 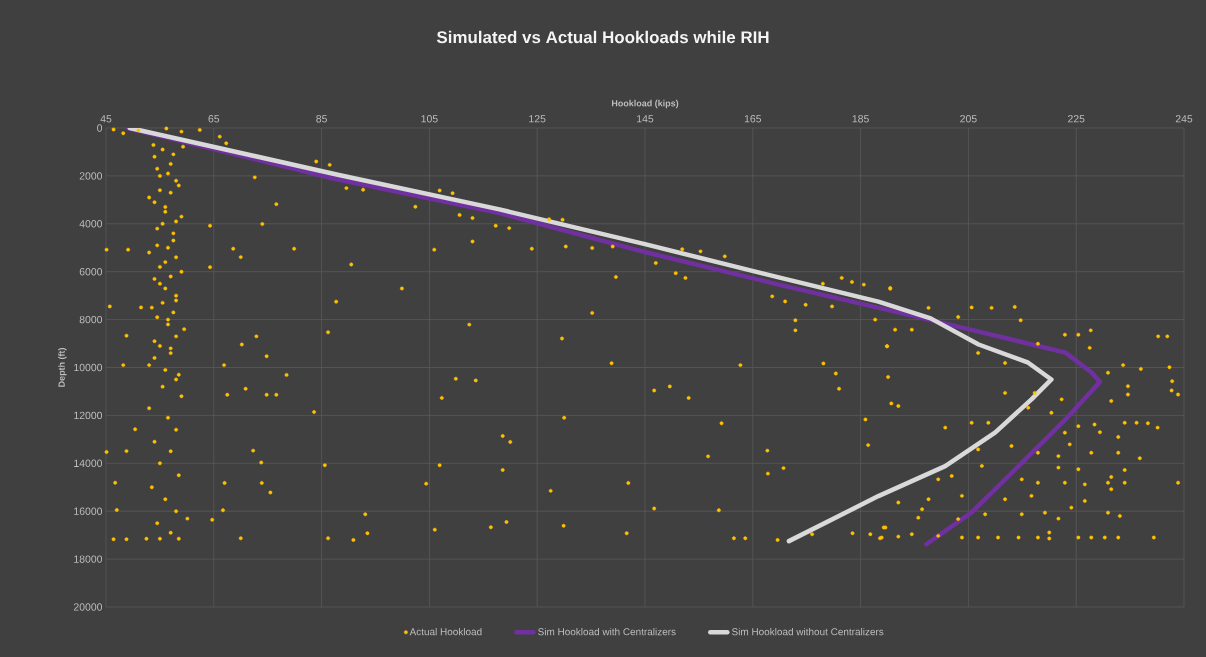 What do you see at coordinates (62, 367) in the screenshot?
I see `y-axis-title: Depth (ft)` at bounding box center [62, 367].